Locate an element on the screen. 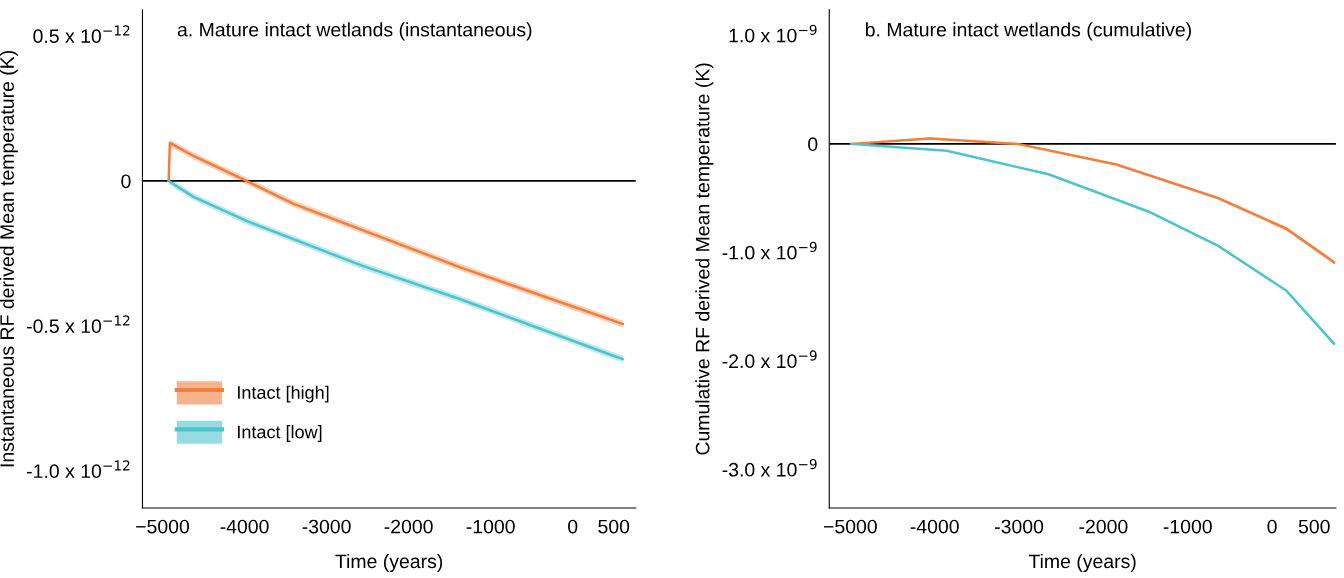 The width and height of the screenshot is (1344, 578). y-tick-label: -3.0 x 10$^{−9}$ is located at coordinates (769, 467).